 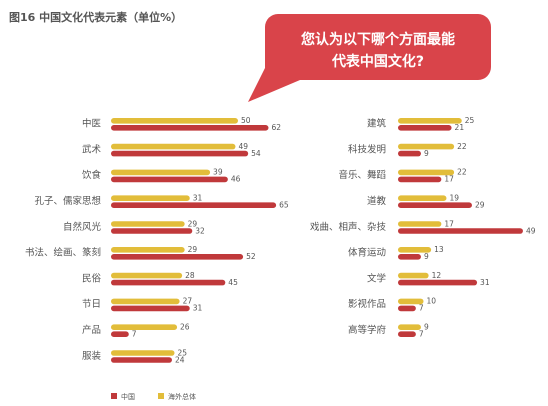 I want to click on category-label: 书法、绘画、篆刻, so click(x=63, y=253).